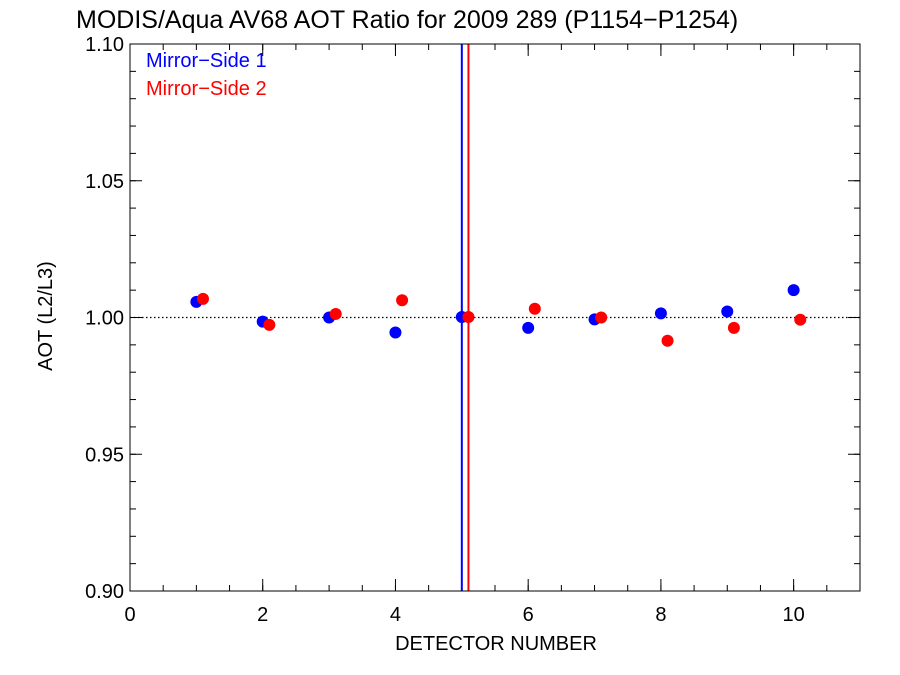 The image size is (900, 675). Describe the element at coordinates (262, 615) in the screenshot. I see `x-tick-label: 2` at that location.